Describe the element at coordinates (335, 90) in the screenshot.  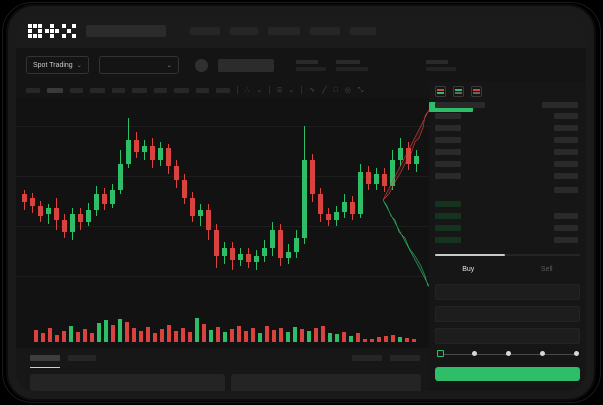
I see `camera-icon: □` at that location.